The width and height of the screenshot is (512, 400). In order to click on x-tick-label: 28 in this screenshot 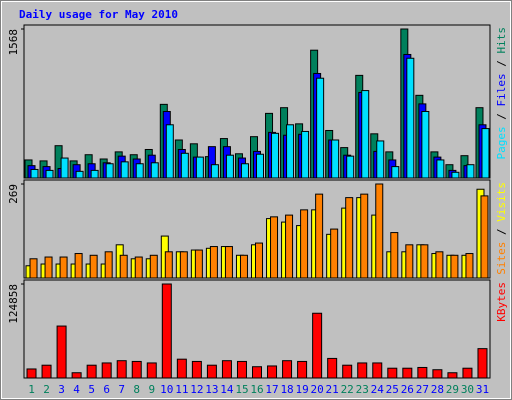, I will do `click(437, 389)`.